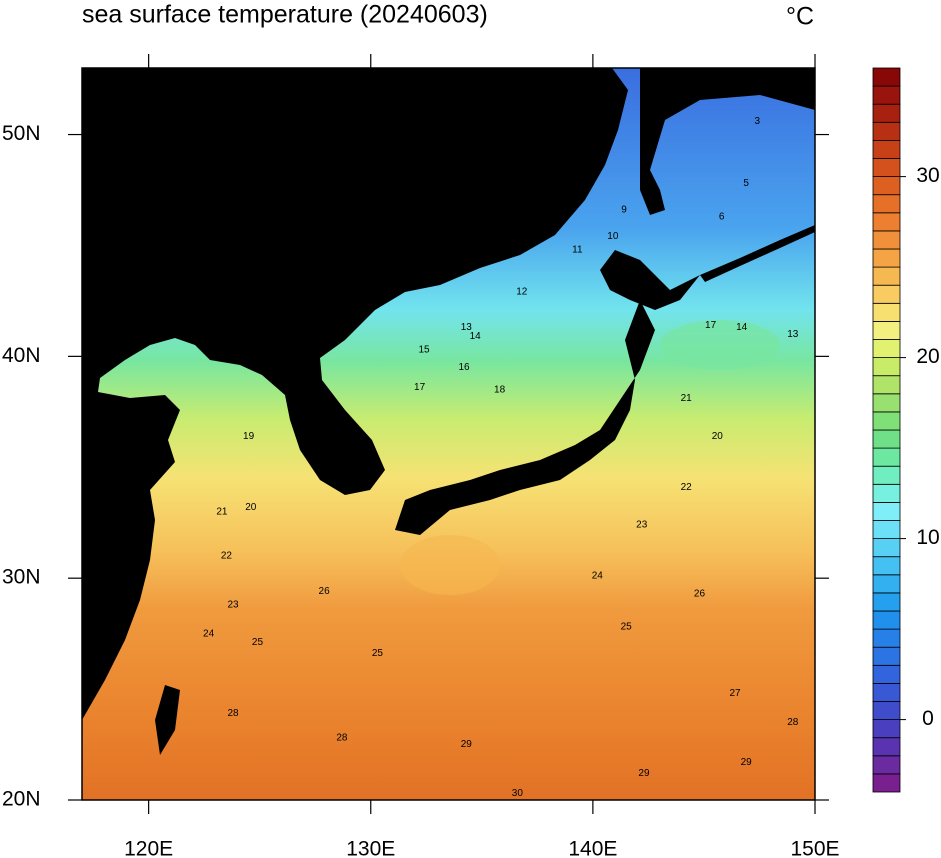 The image size is (941, 858). Describe the element at coordinates (720, 345) in the screenshot. I see `cold-eddy` at that location.